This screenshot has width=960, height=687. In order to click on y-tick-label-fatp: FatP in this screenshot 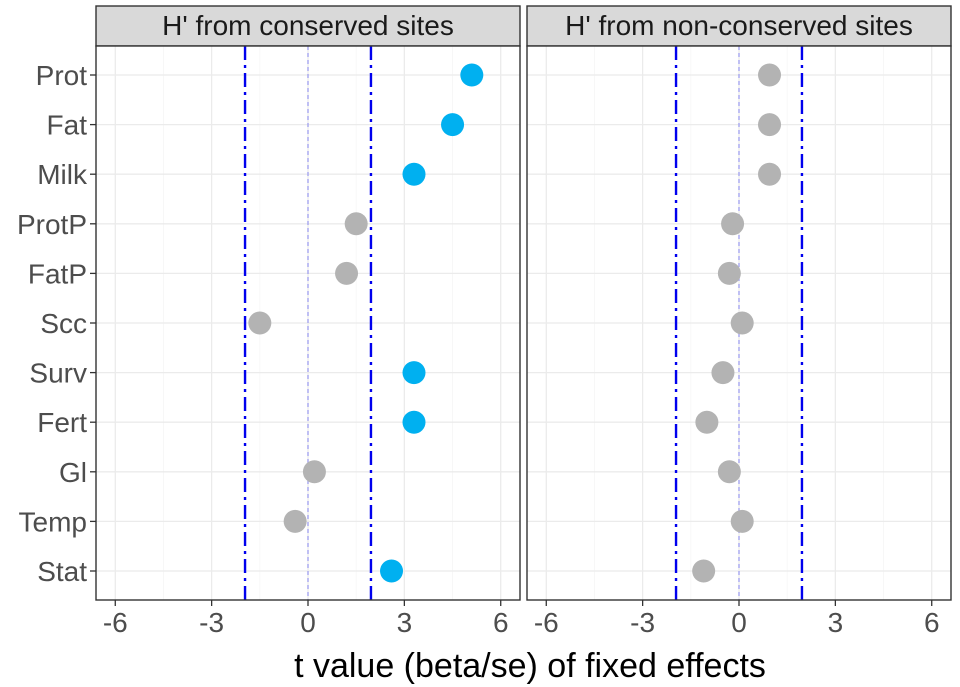, I will do `click(57, 273)`.